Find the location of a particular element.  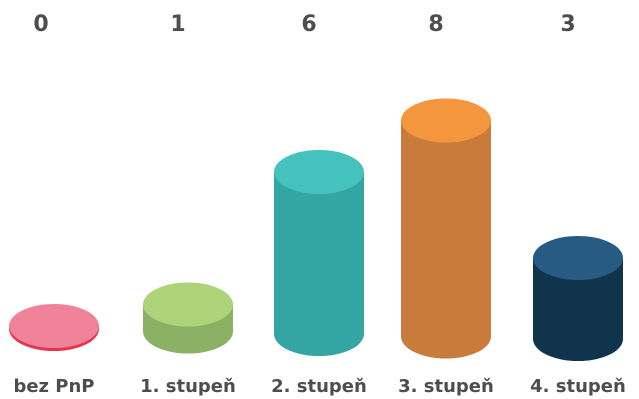

bar-3-side is located at coordinates (319, 264).